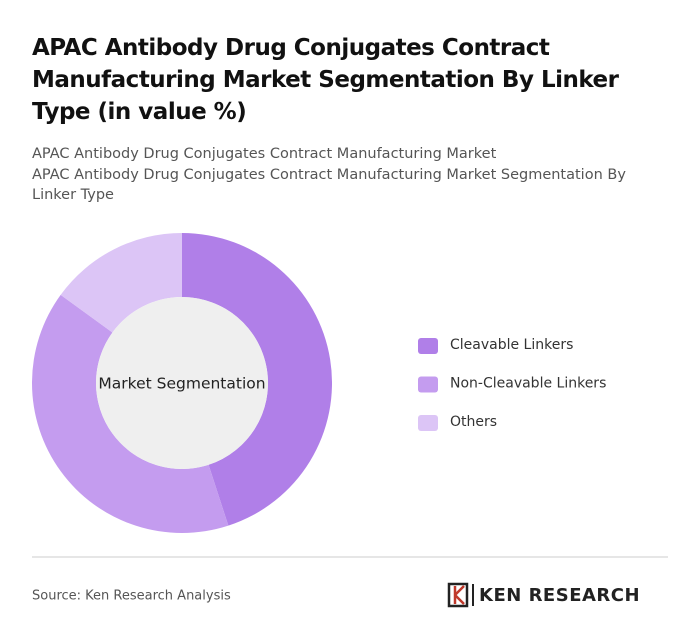  Describe the element at coordinates (460, 595) in the screenshot. I see `logo` at that location.